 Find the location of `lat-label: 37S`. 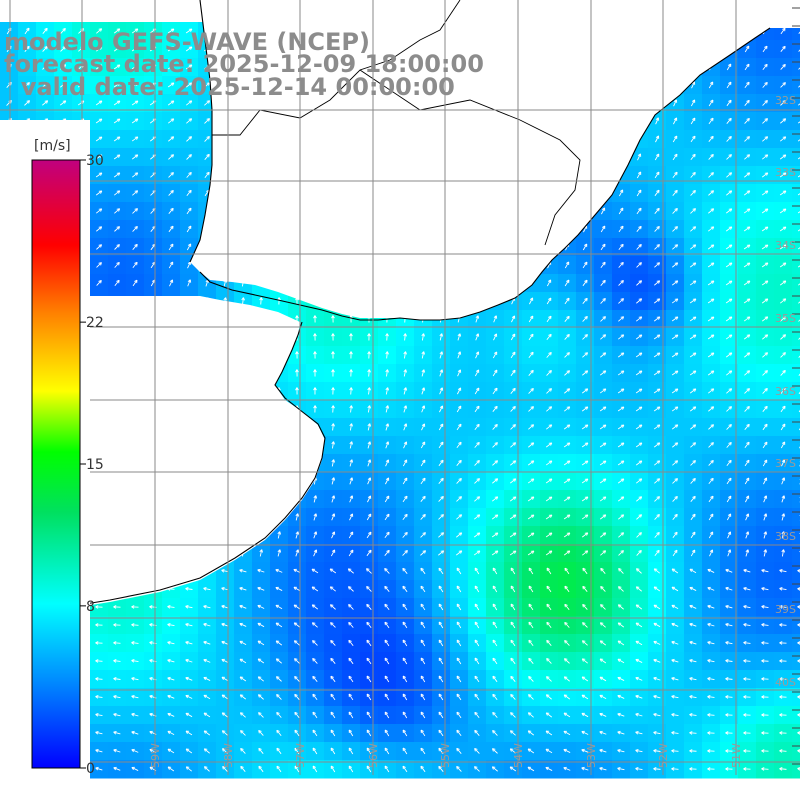

lat-label: 37S is located at coordinates (785, 463).